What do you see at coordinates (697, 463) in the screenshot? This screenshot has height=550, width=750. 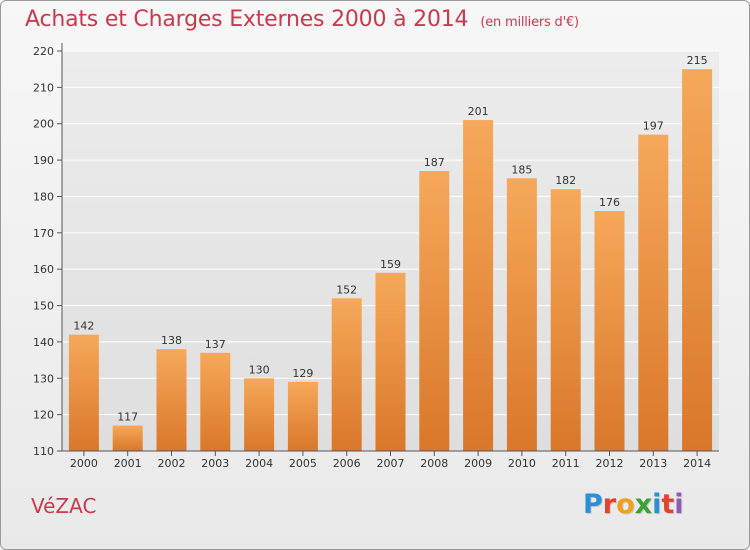 I see `x-tick-label: 2014` at bounding box center [697, 463].